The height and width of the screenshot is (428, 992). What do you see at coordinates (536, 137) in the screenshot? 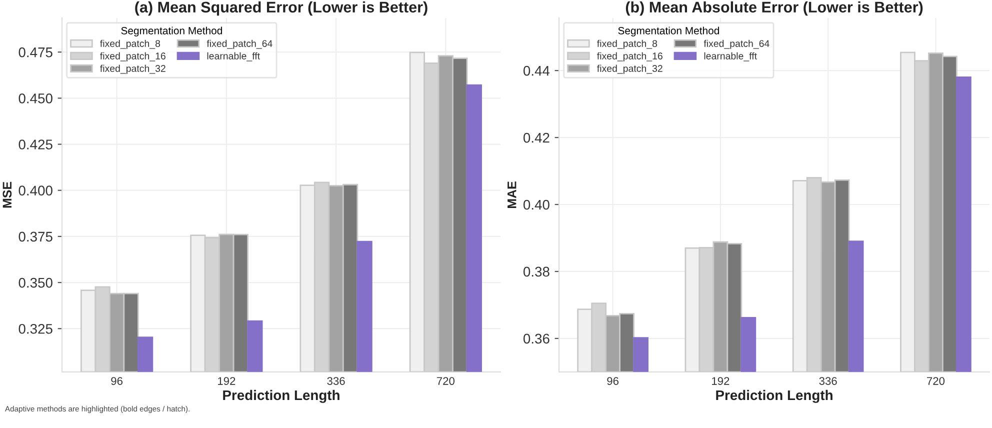
I see `y-tick-label: 0.42` at bounding box center [536, 137].